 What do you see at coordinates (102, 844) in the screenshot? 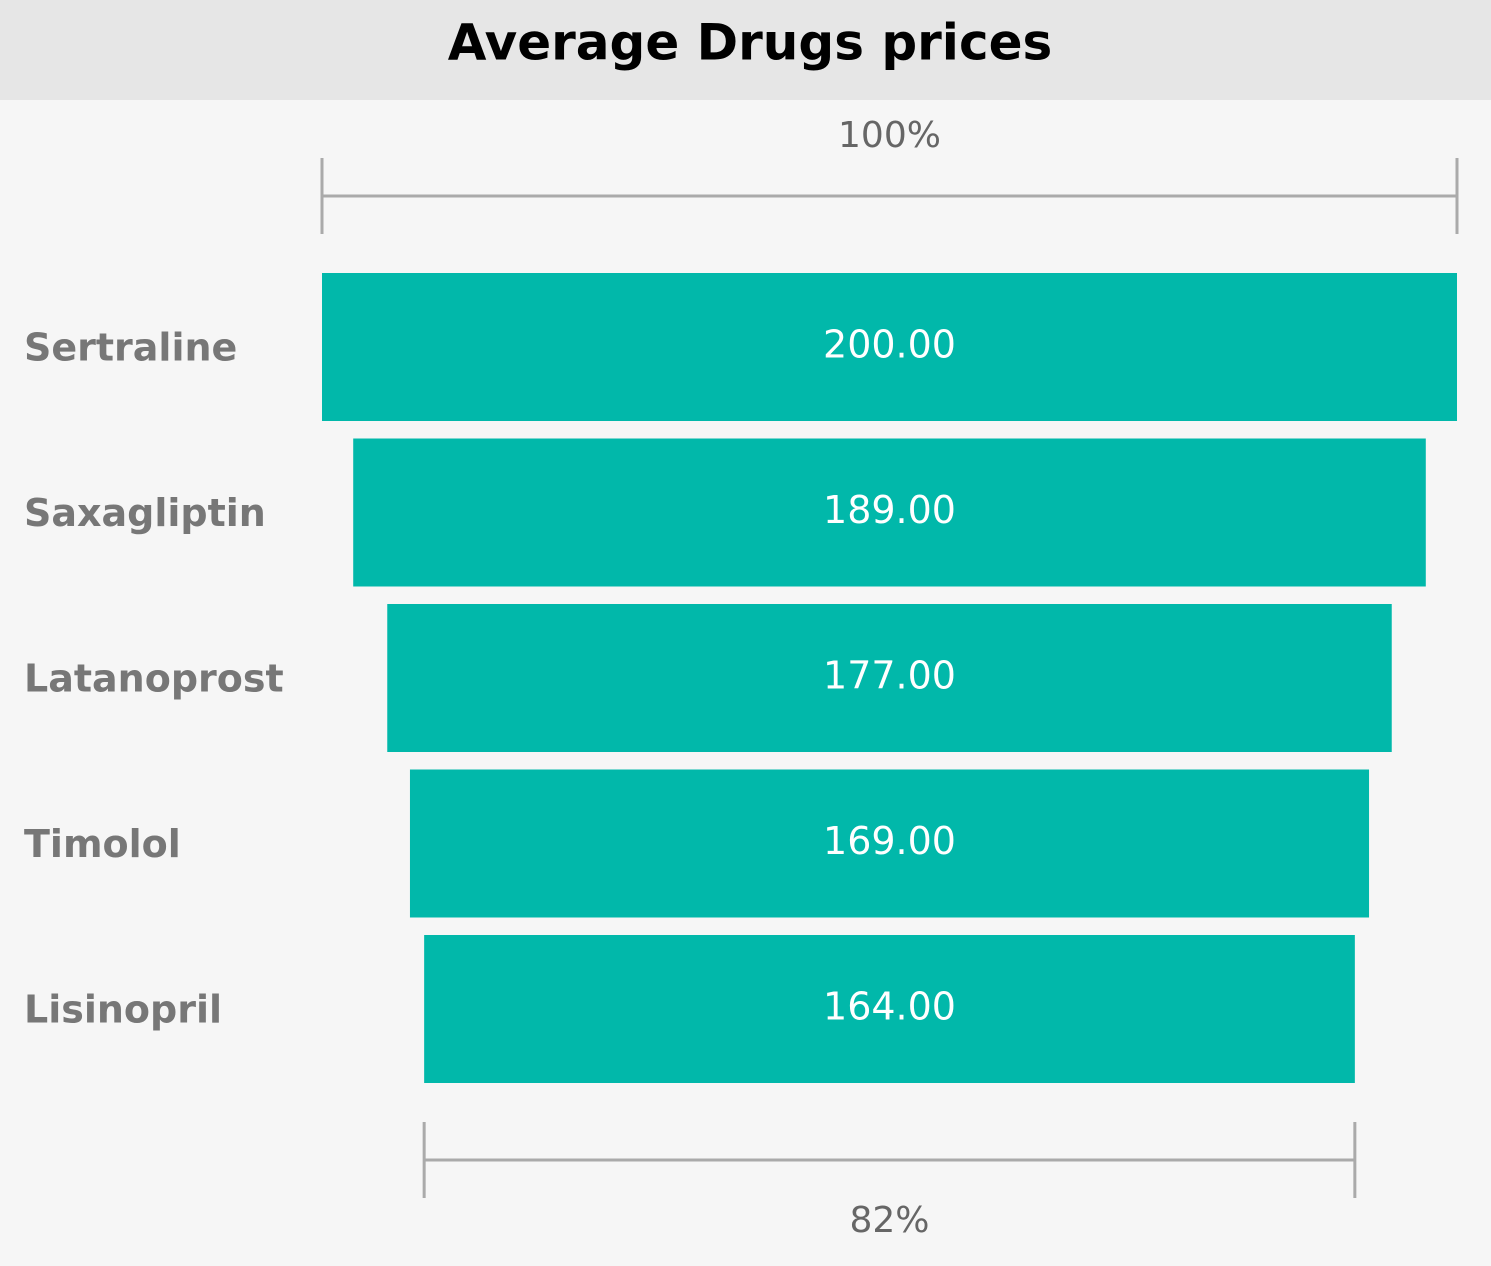
I see `category-label: Timolol` at bounding box center [102, 844].